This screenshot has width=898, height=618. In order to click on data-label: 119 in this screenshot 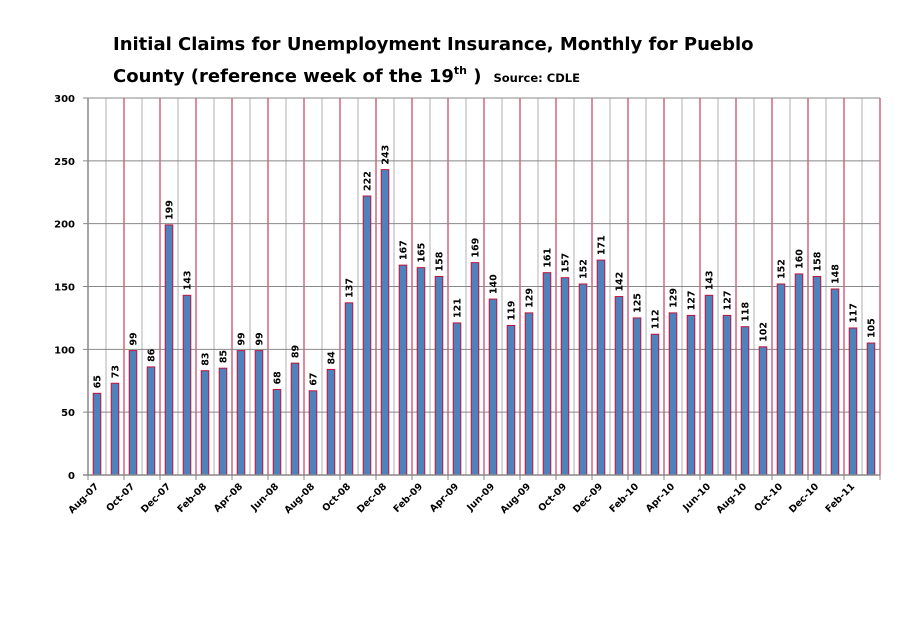, I will do `click(512, 311)`.